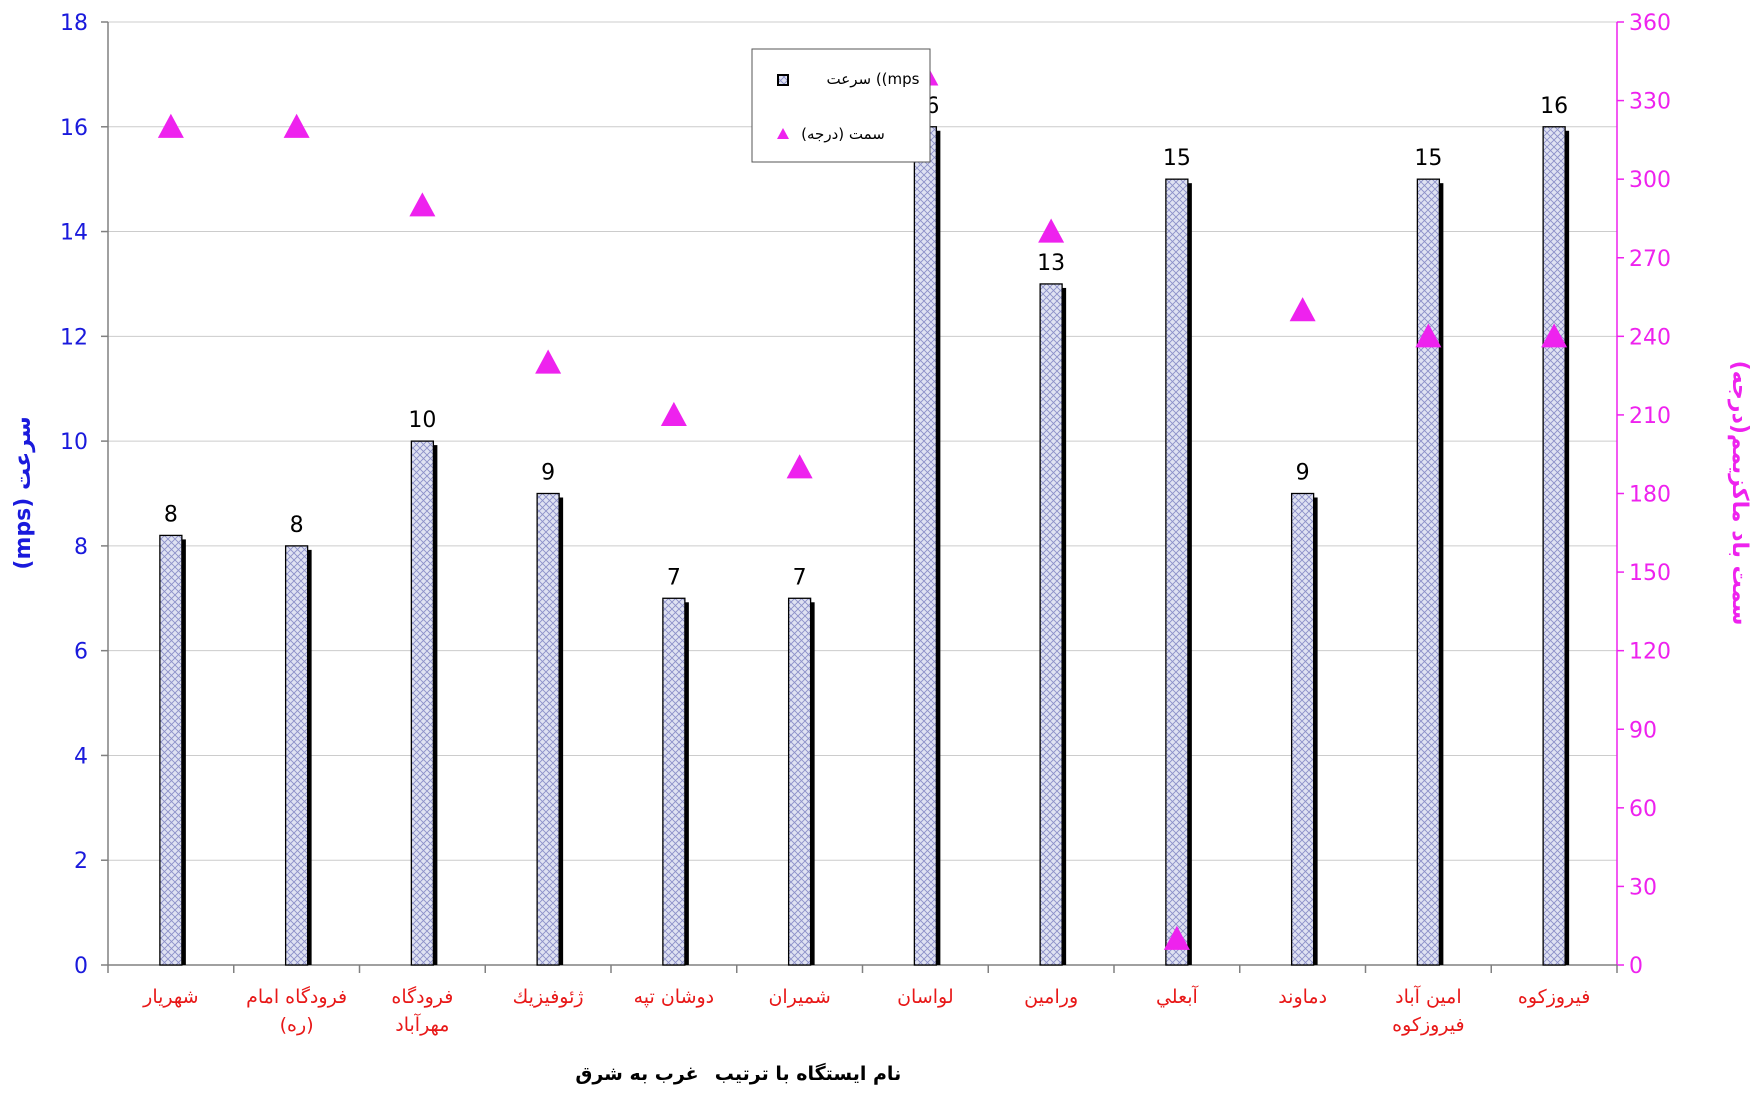 The width and height of the screenshot is (1761, 1096). What do you see at coordinates (548, 997) in the screenshot?
I see `category-label: ژئوفيزيك` at bounding box center [548, 997].